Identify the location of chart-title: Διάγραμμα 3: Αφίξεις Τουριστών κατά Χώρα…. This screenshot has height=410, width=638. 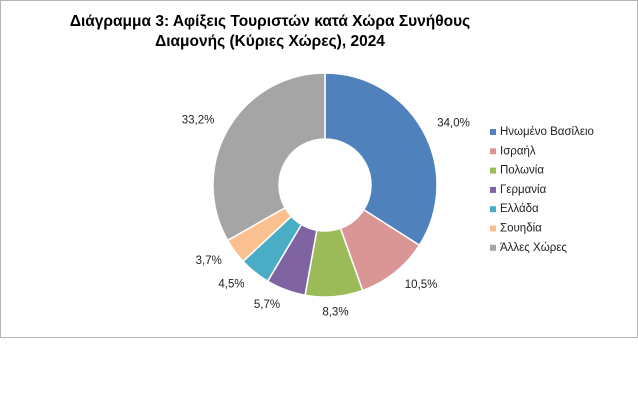
(270, 31).